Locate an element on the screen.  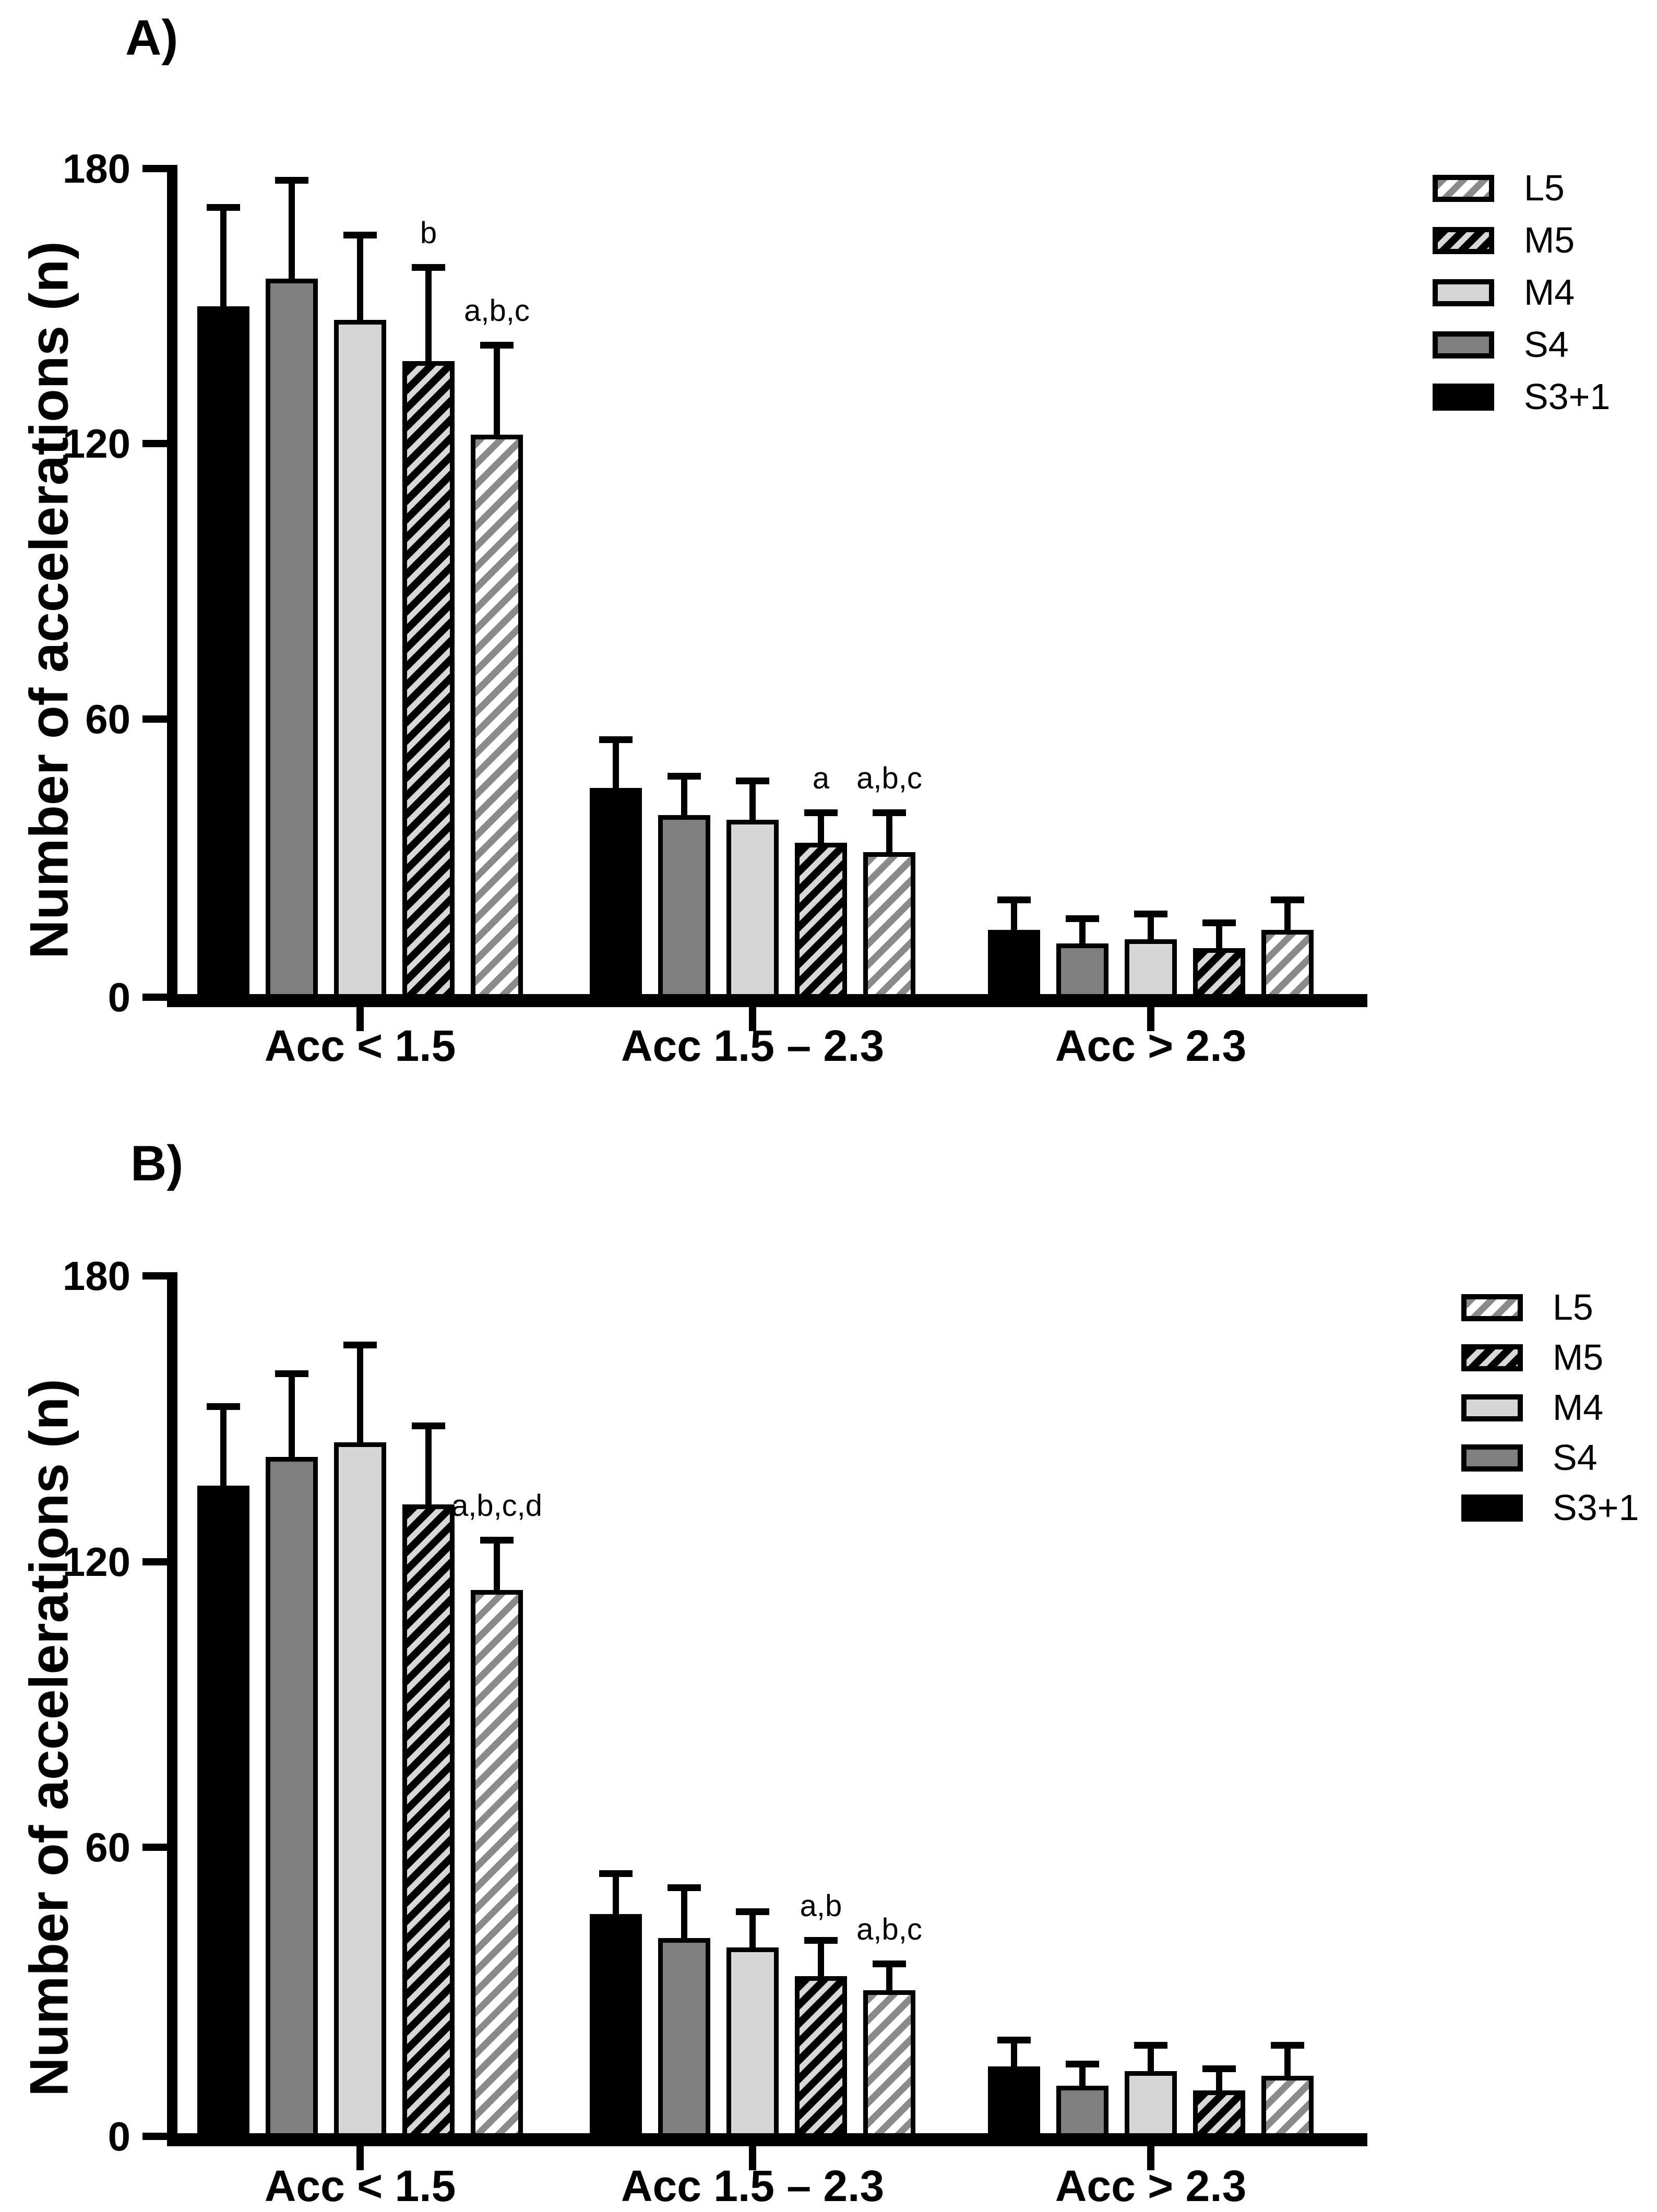
bar-l5-group3 is located at coordinates (1287, 2107).